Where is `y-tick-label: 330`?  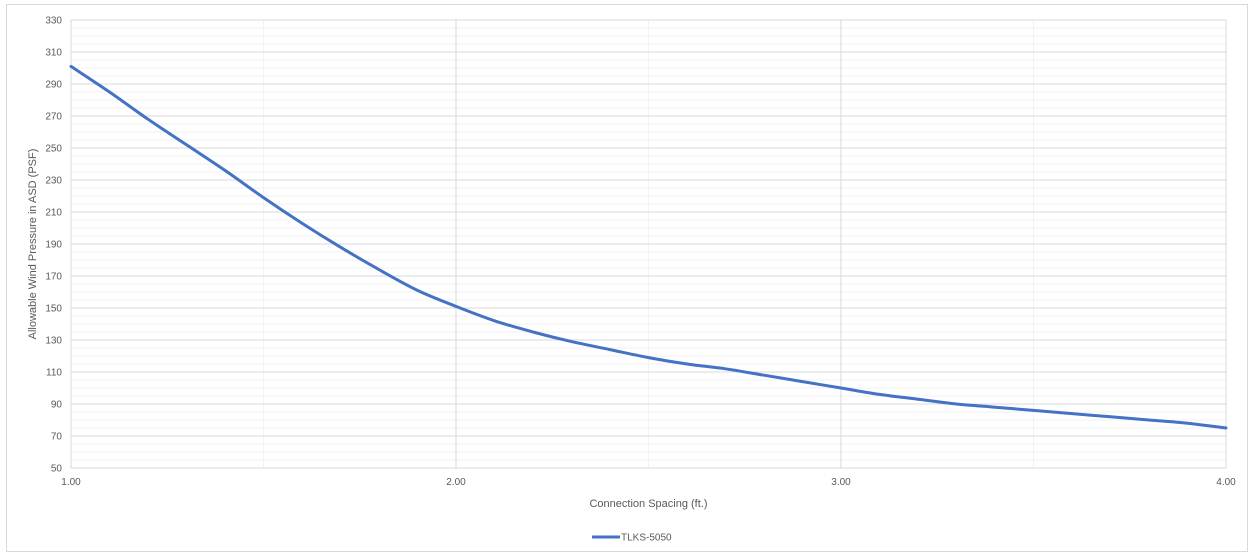
y-tick-label: 330 is located at coordinates (53, 21).